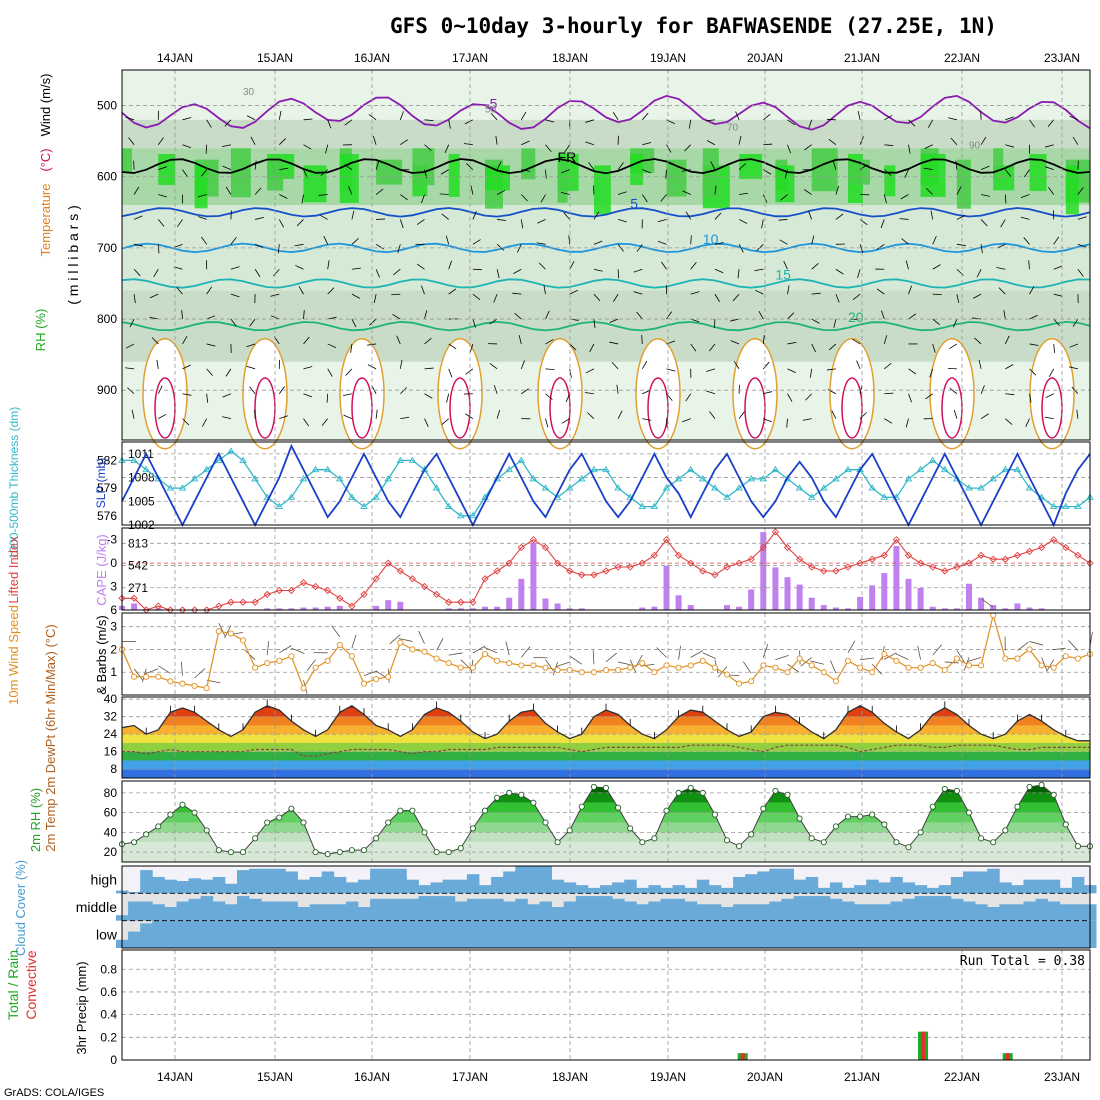 The image size is (1100, 1100). Describe the element at coordinates (73, 255) in the screenshot. I see `pressure-axis-label: ( m i l l i b a r s )` at that location.